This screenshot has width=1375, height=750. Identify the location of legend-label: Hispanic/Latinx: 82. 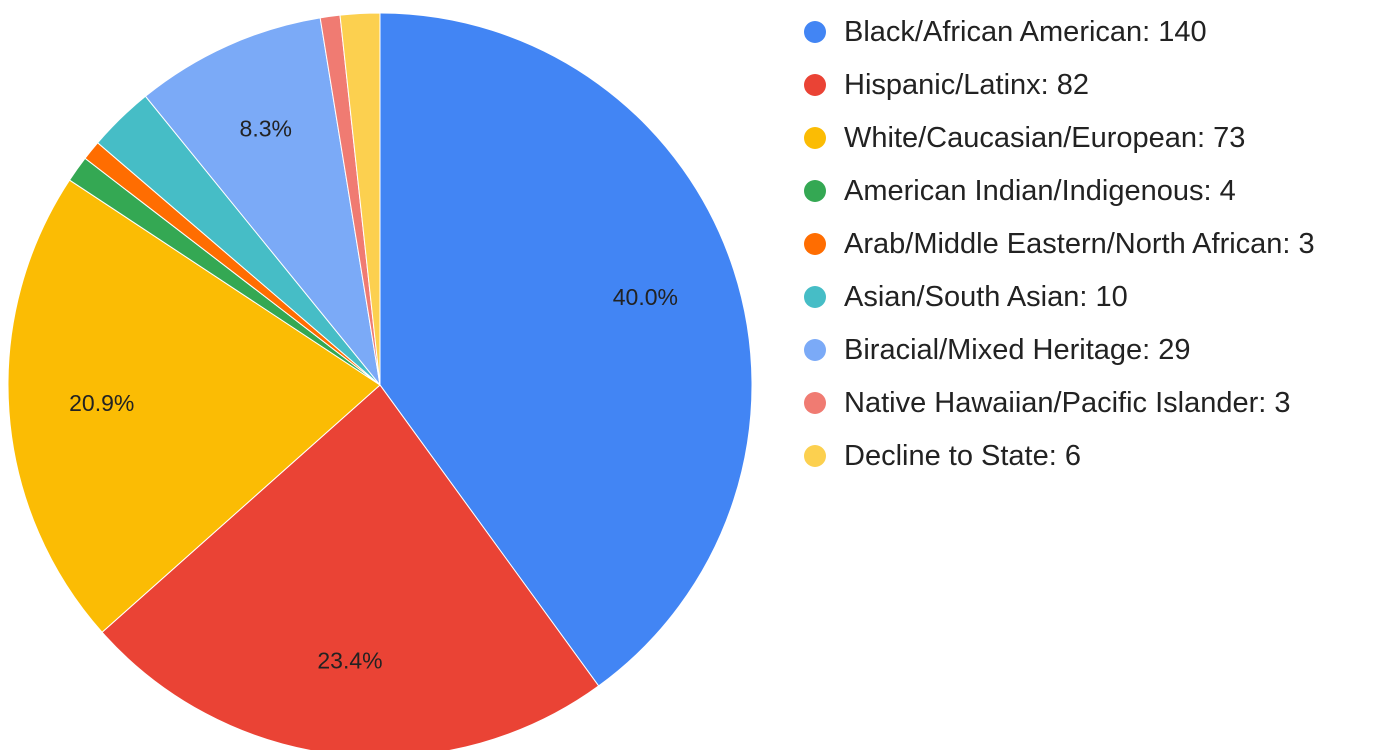
(967, 85).